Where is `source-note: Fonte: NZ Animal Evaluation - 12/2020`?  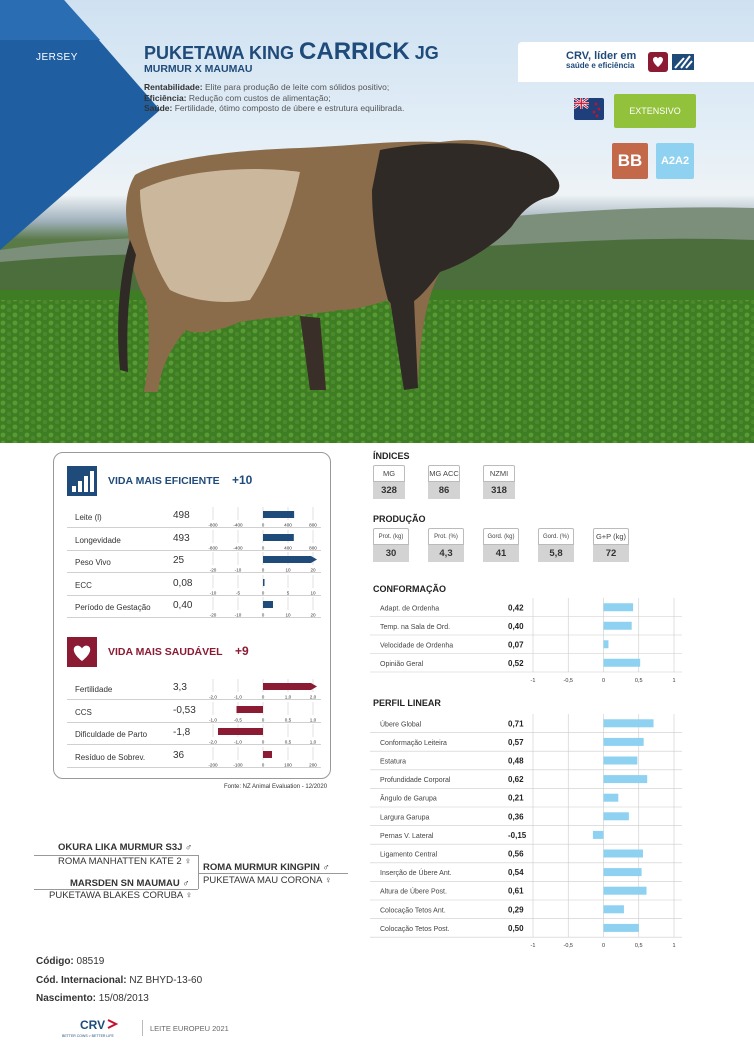 source-note: Fonte: NZ Animal Evaluation - 12/2020 is located at coordinates (276, 787).